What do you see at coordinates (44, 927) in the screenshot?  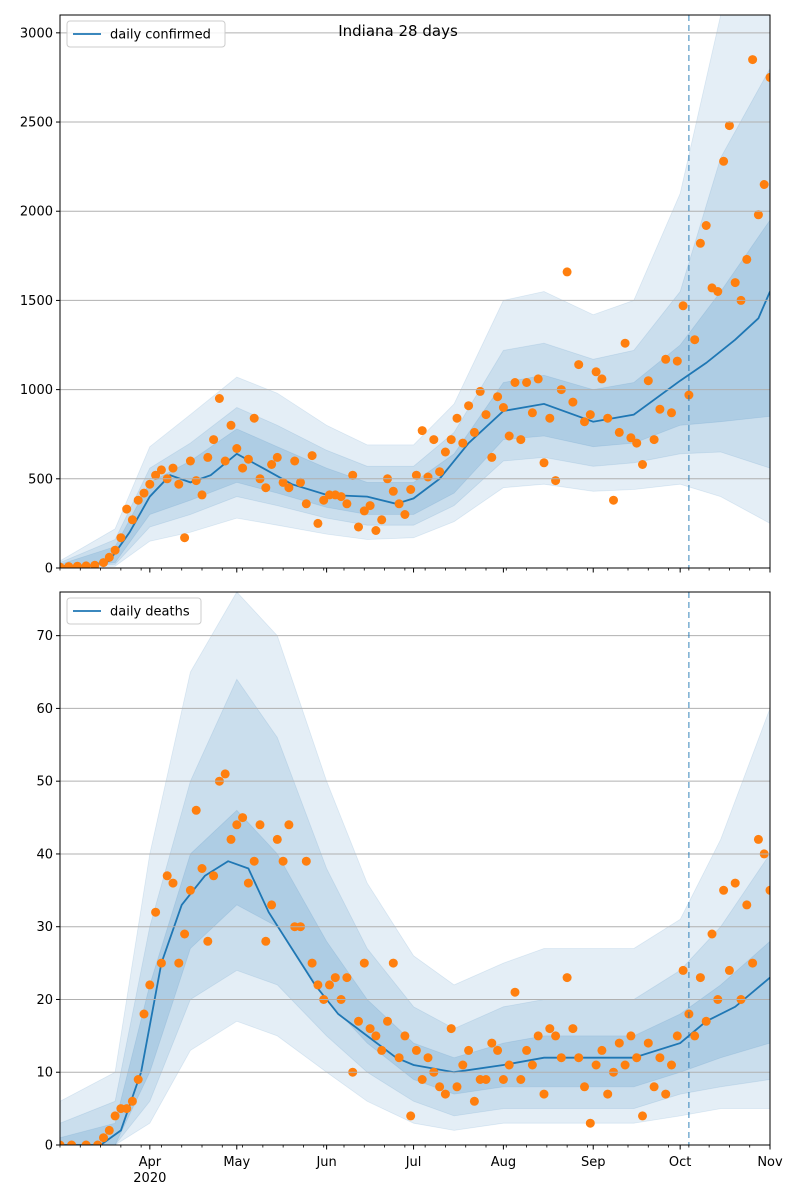 I see `y-tick-label: 30` at bounding box center [44, 927].